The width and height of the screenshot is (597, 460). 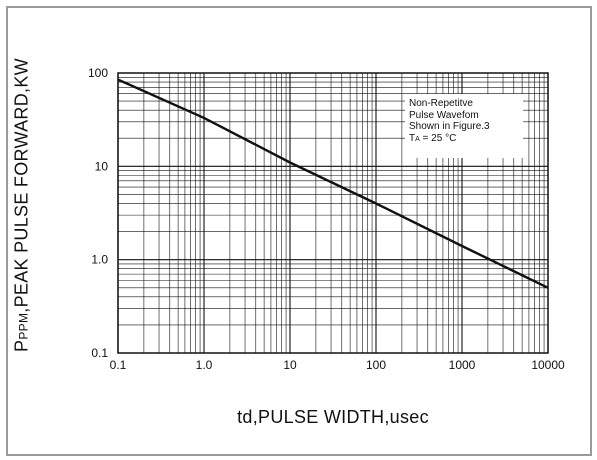 I want to click on y-axis-label-text: ,PEAK PULSE FORWARD,KW, so click(x=21, y=185).